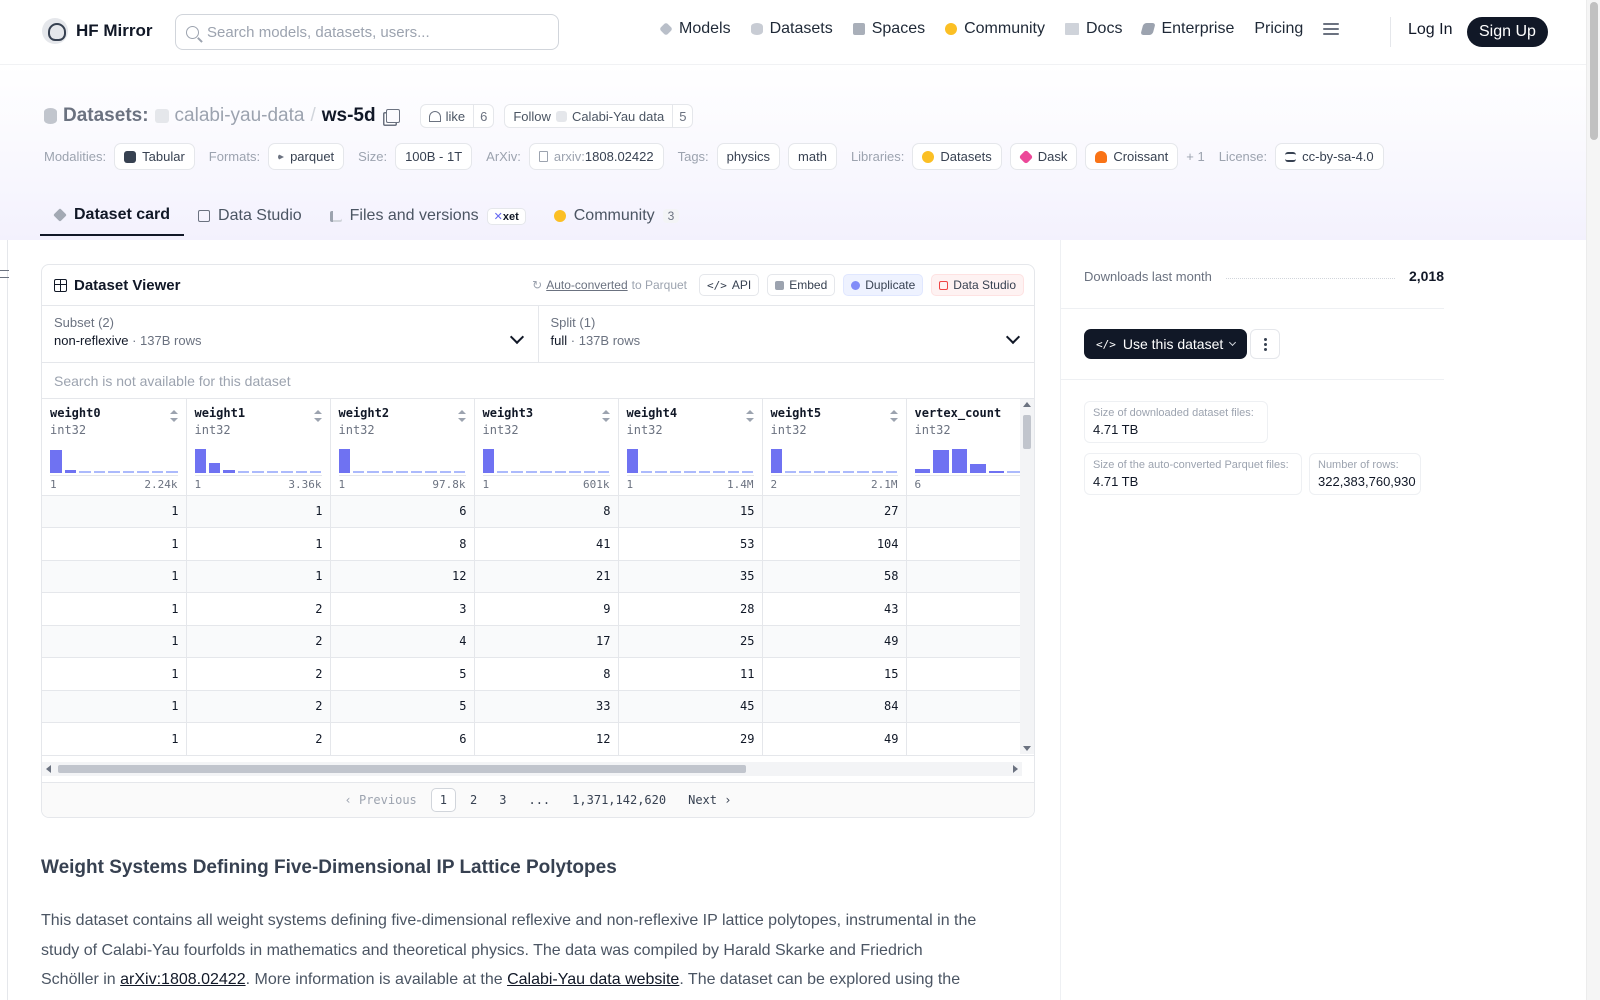 The width and height of the screenshot is (1600, 1000). What do you see at coordinates (114, 447) in the screenshot?
I see `column-header: weight0 int32 1 2.24k` at bounding box center [114, 447].